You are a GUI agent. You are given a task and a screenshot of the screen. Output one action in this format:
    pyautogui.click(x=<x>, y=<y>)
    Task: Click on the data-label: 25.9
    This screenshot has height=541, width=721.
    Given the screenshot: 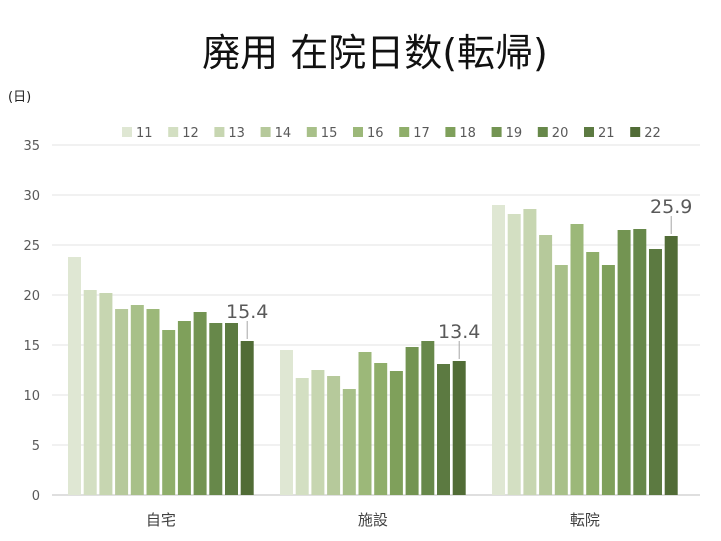 What is the action you would take?
    pyautogui.click(x=671, y=207)
    